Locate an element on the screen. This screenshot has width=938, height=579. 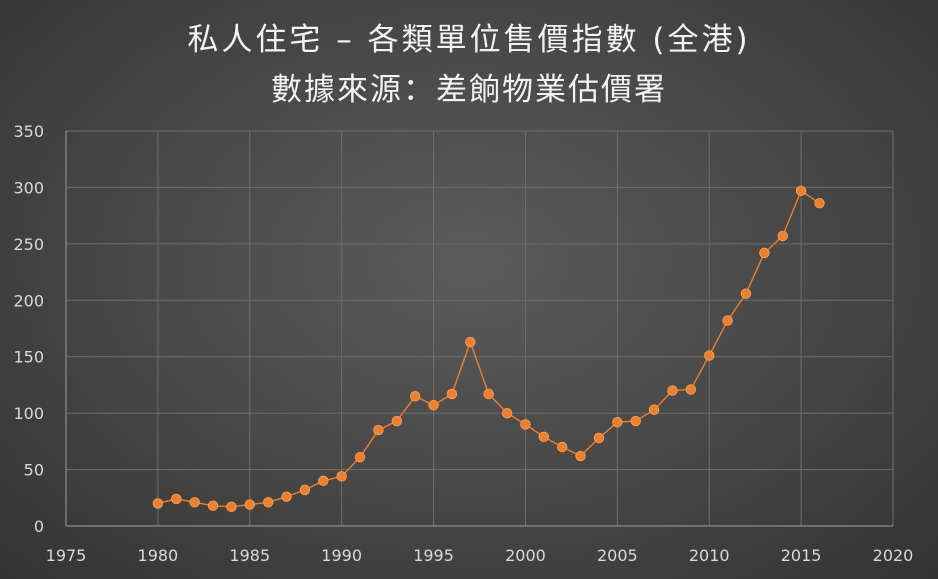
x-tick-label: 2000 is located at coordinates (525, 555).